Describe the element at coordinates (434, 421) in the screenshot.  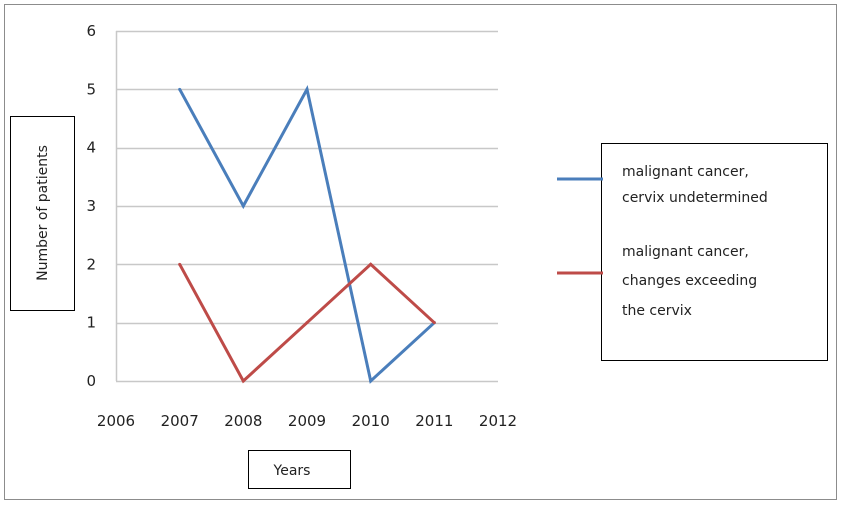
I see `x-tick-label: 2011` at that location.